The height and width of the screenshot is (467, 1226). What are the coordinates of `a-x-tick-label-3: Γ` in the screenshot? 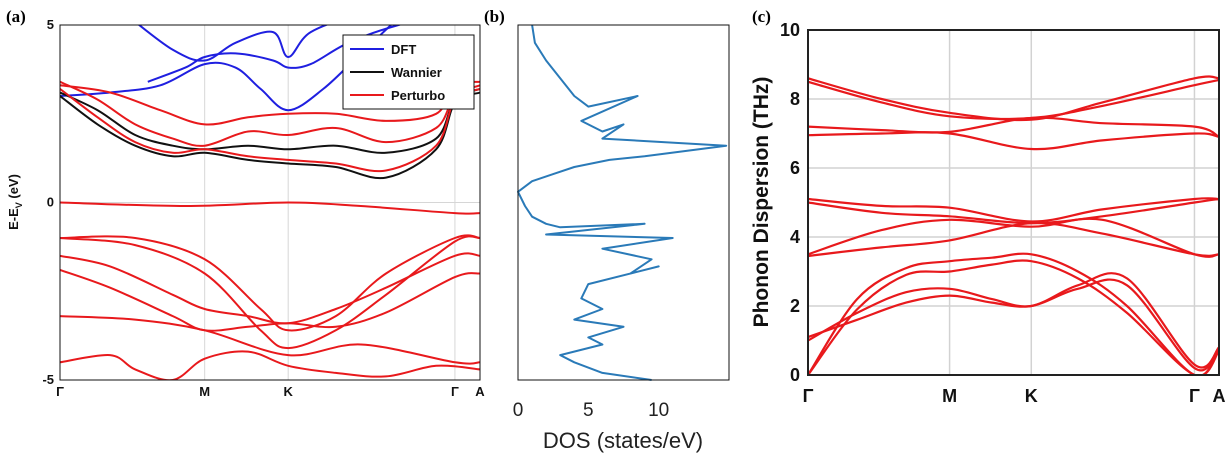 It's located at (455, 391).